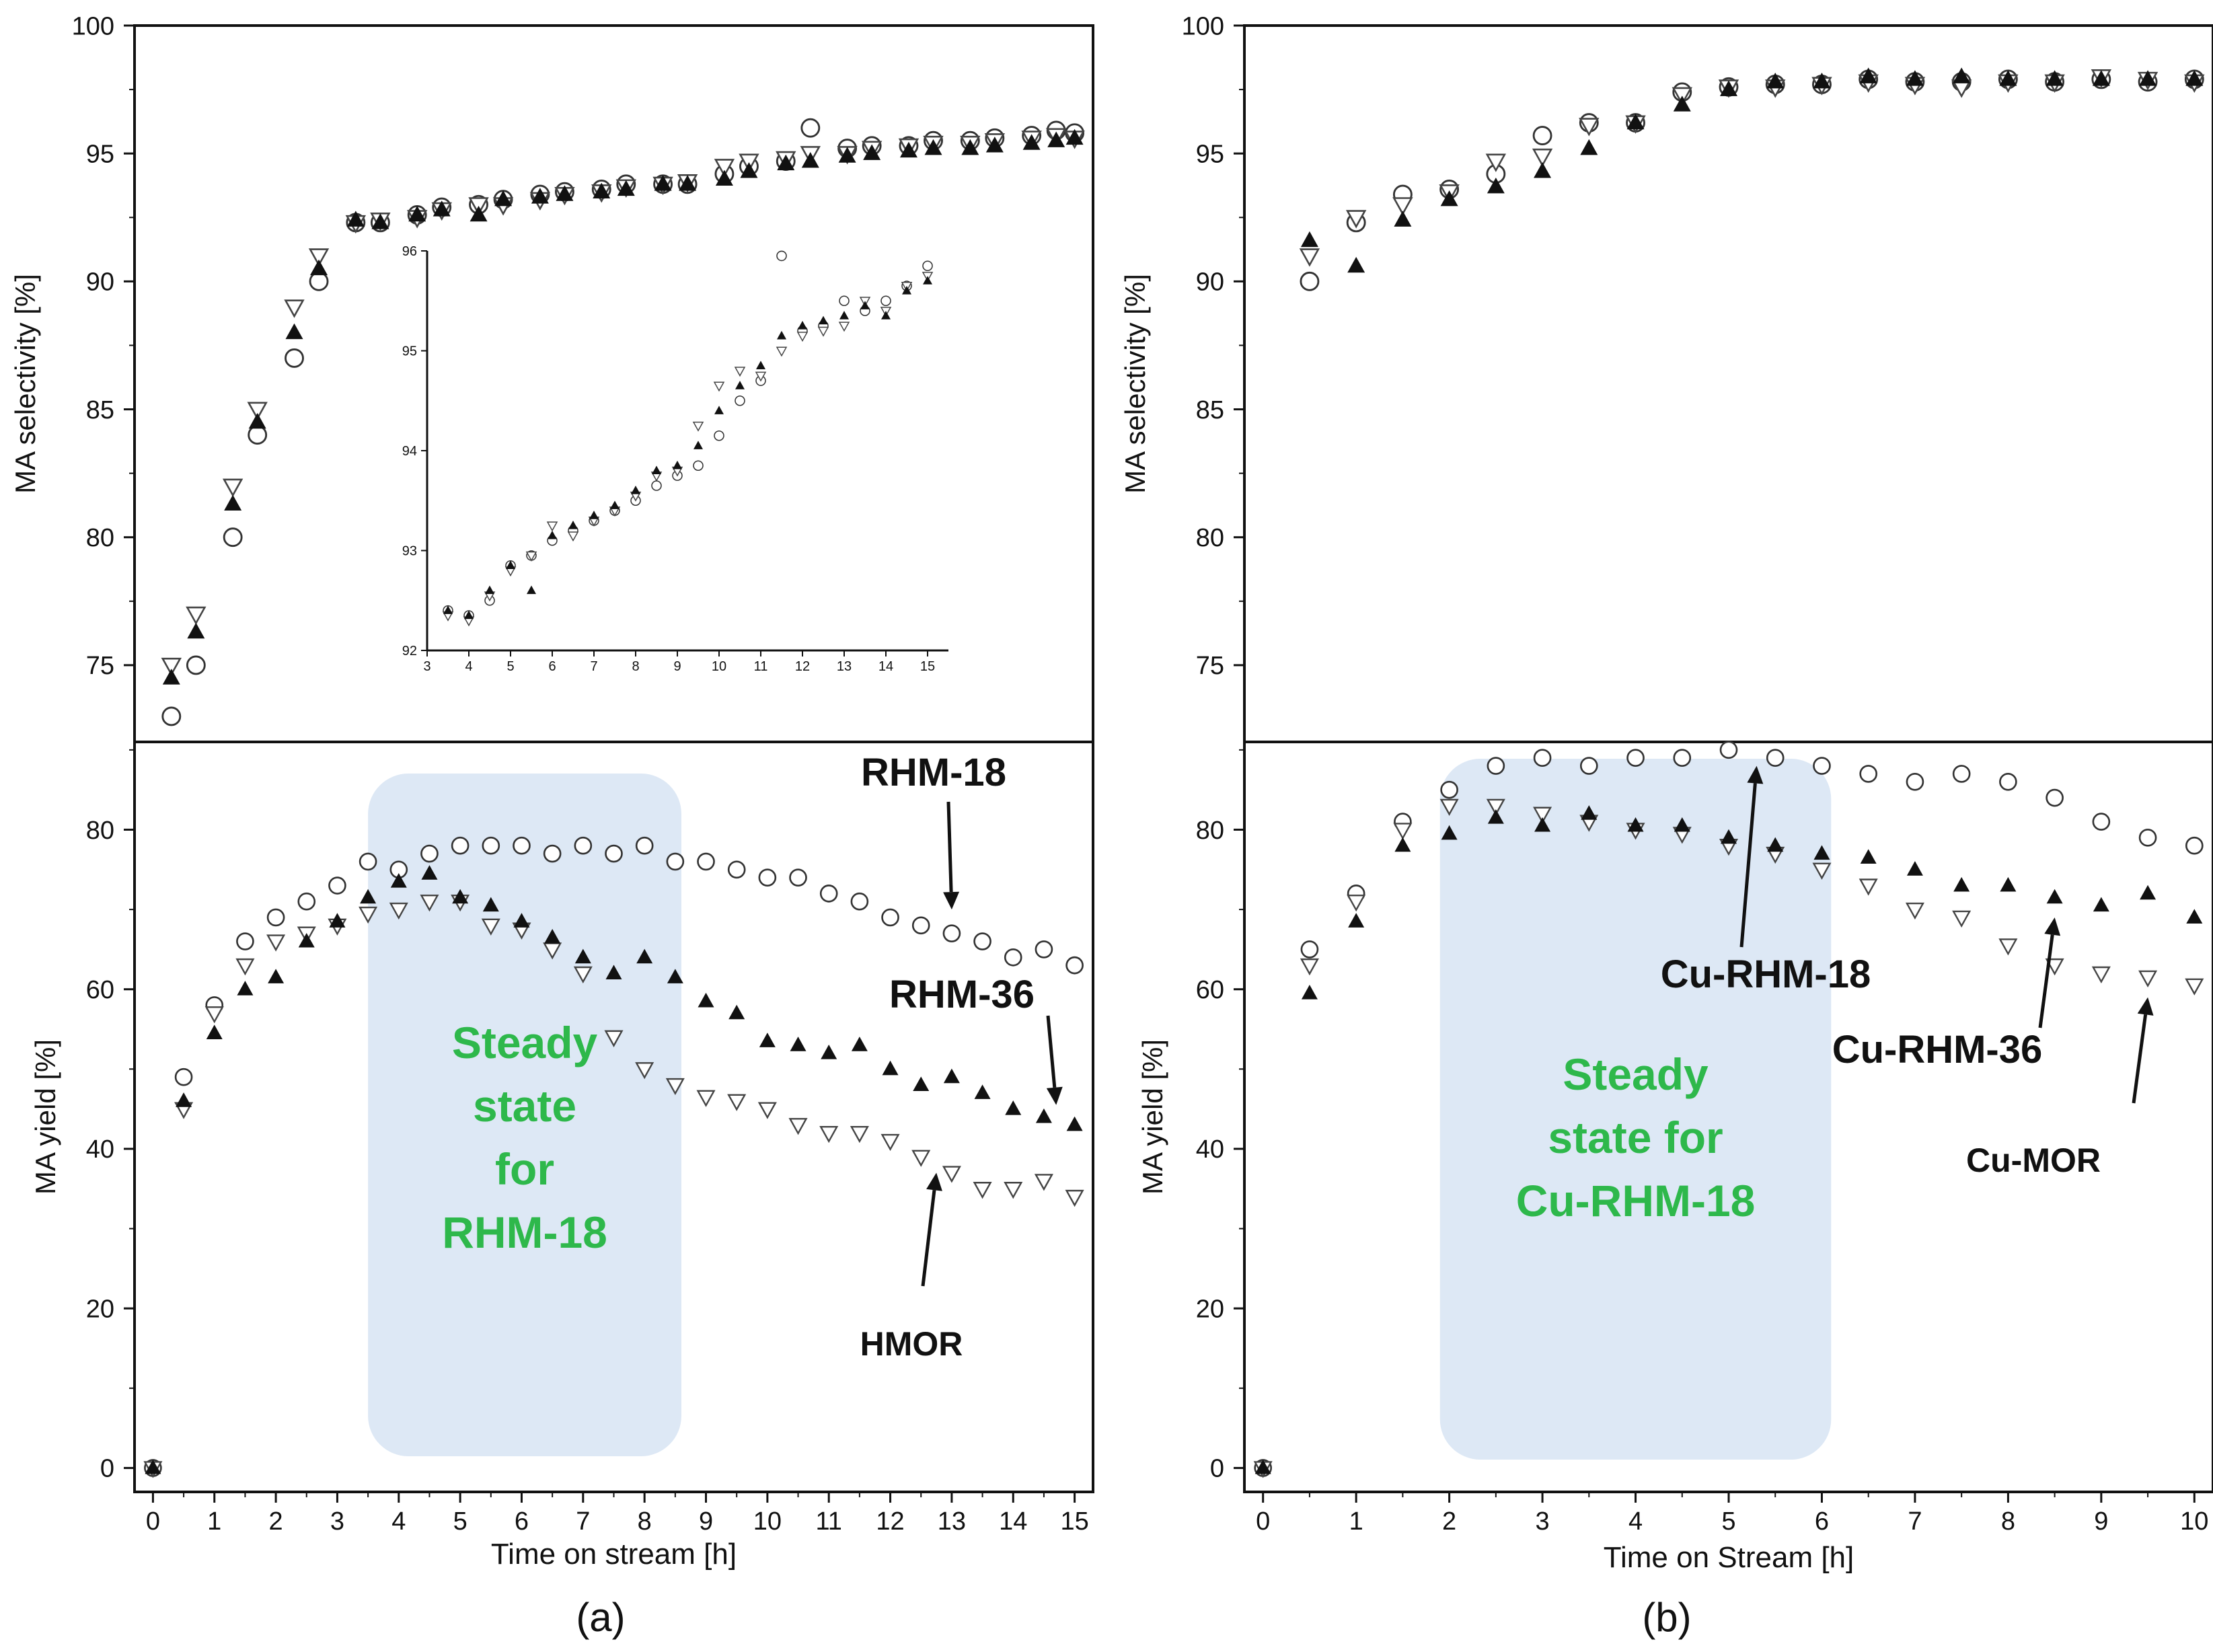  Describe the element at coordinates (706, 1521) in the screenshot. I see `a_yield-x-tick-label: 9` at that location.